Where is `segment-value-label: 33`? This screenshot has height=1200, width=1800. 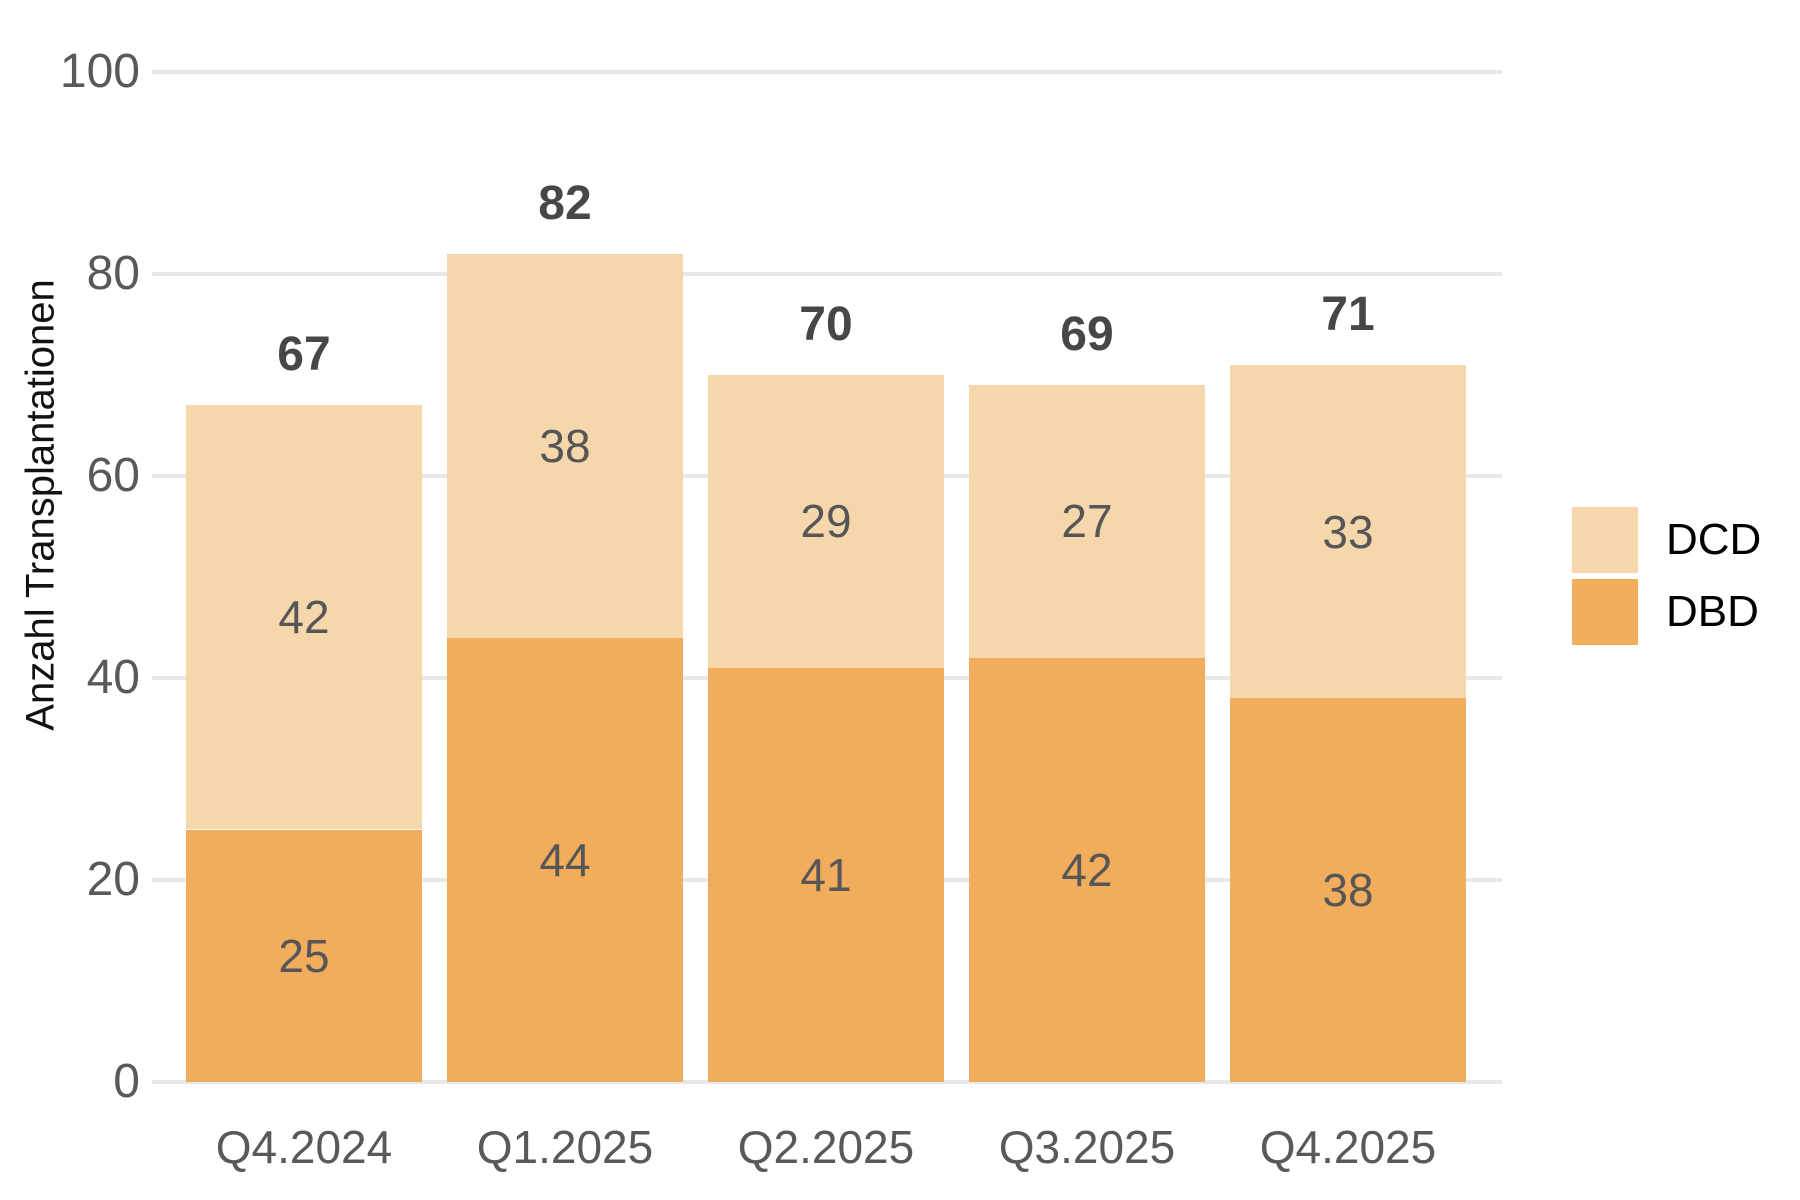 segment-value-label: 33 is located at coordinates (1348, 531).